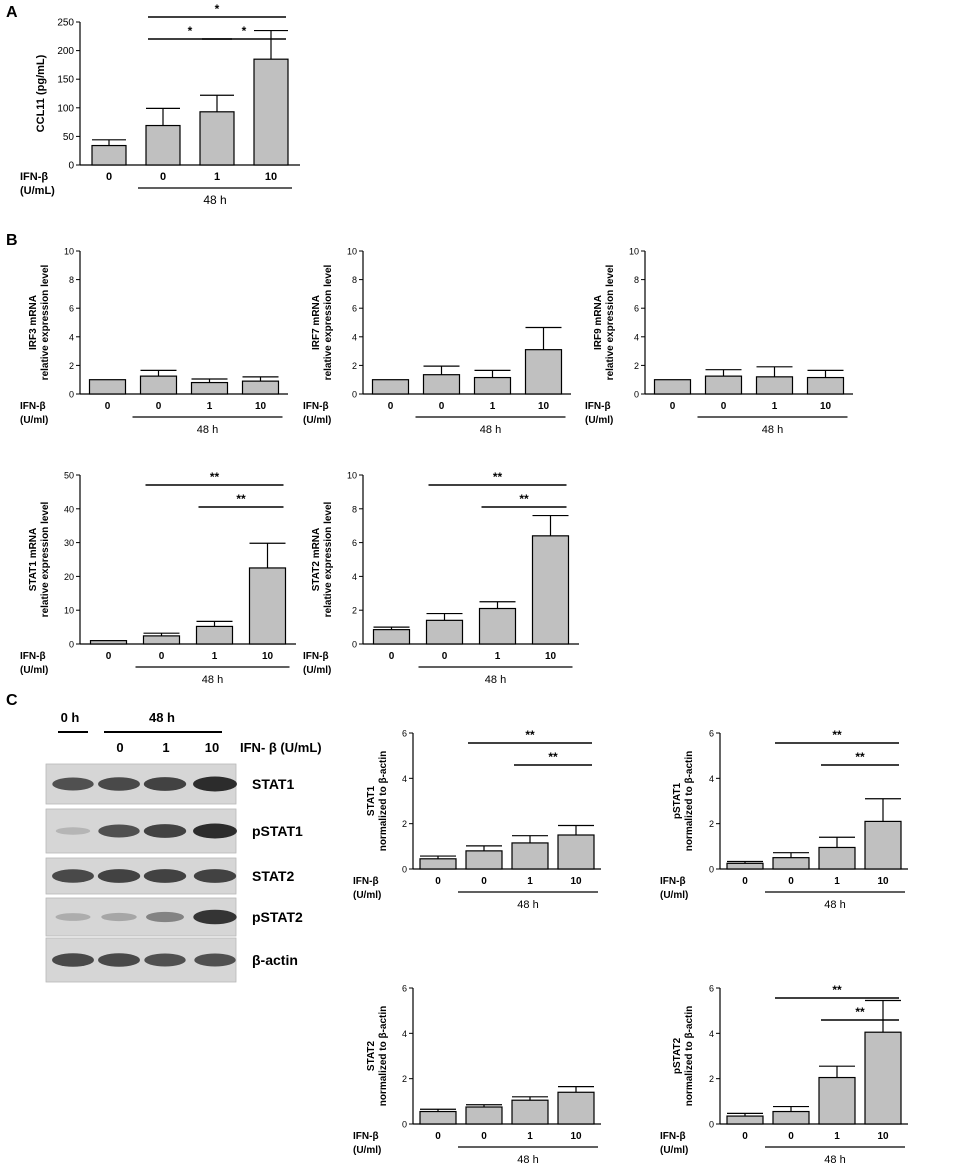 The height and width of the screenshot is (1174, 957). Describe the element at coordinates (69, 577) in the screenshot. I see `y-tick-label: 20` at that location.